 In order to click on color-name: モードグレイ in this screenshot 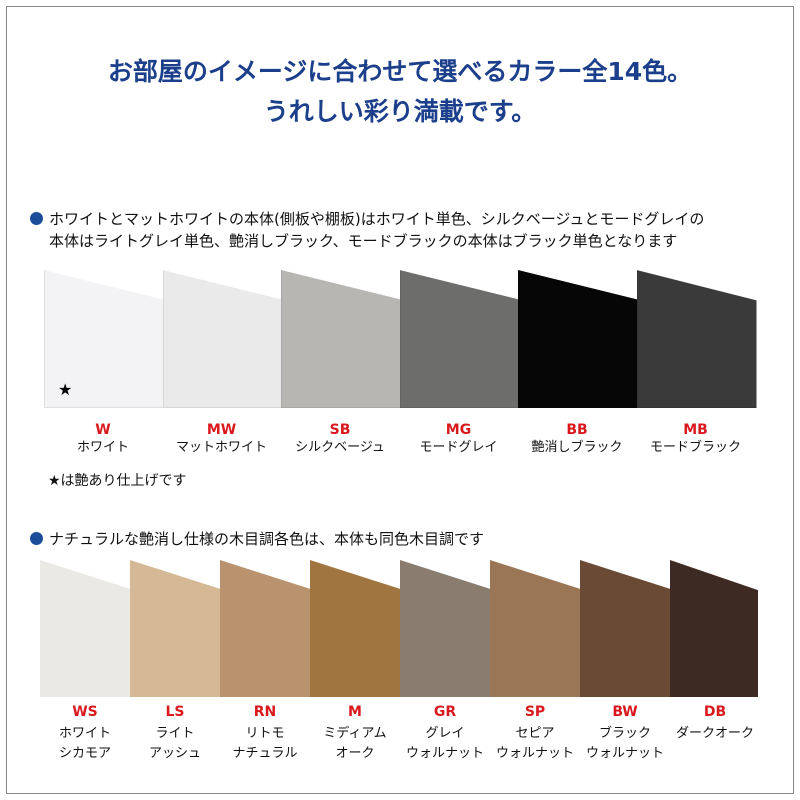, I will do `click(458, 447)`.